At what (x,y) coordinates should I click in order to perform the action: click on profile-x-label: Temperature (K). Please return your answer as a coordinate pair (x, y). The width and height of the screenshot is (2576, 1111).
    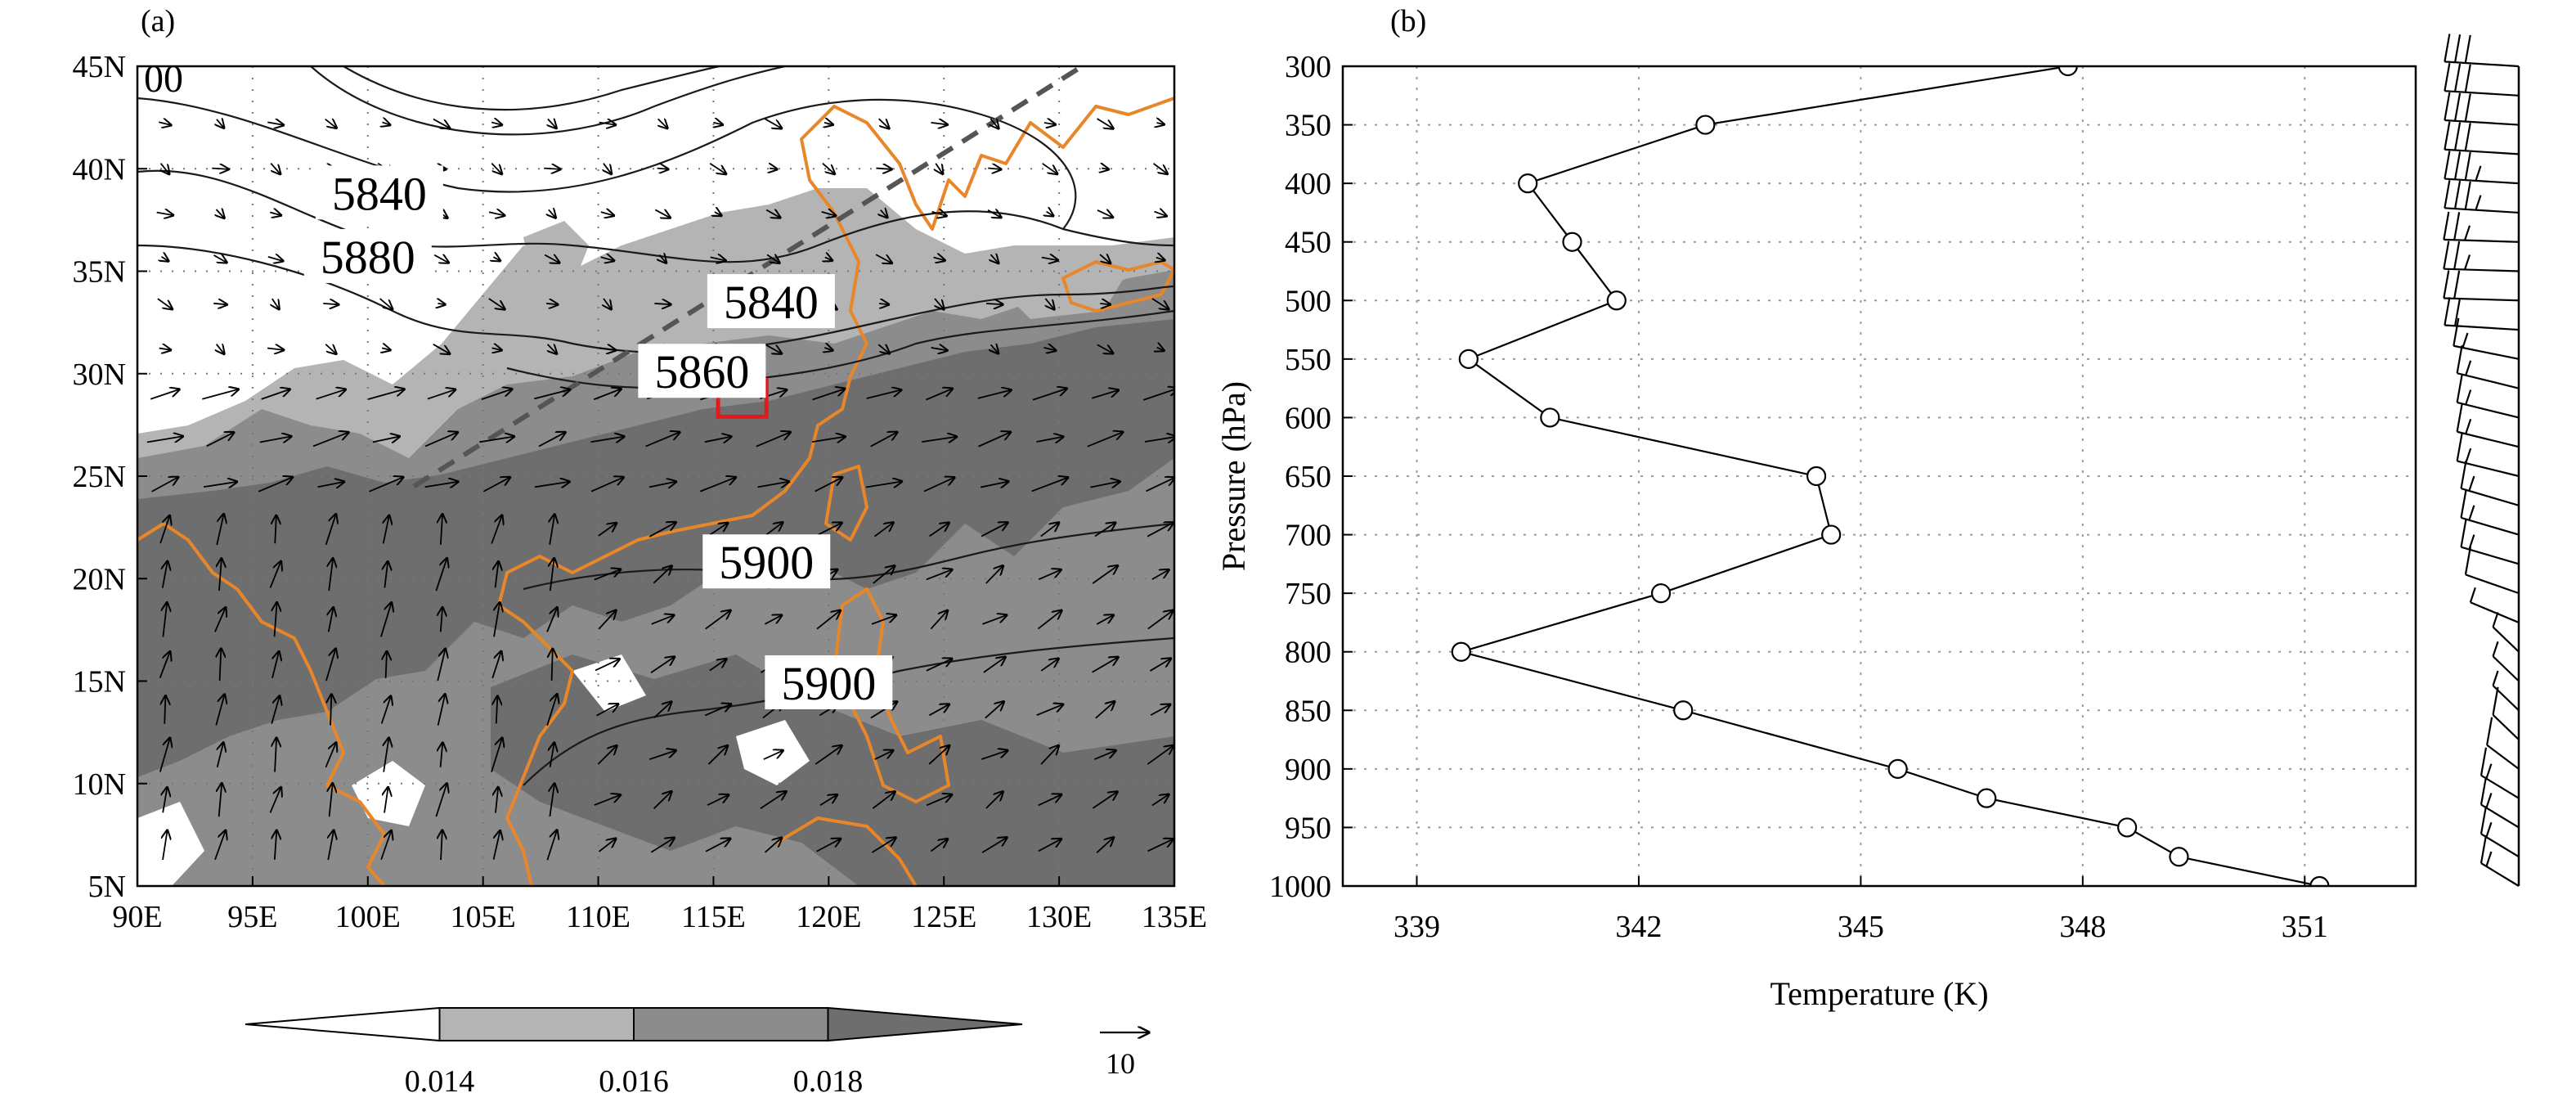
    Looking at the image, I should click on (1879, 993).